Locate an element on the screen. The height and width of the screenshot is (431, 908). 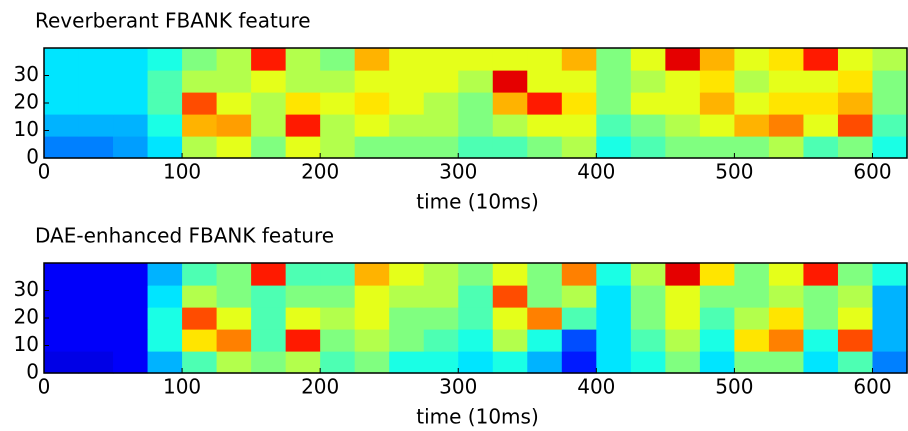
x-tick-label: 100 is located at coordinates (182, 172).